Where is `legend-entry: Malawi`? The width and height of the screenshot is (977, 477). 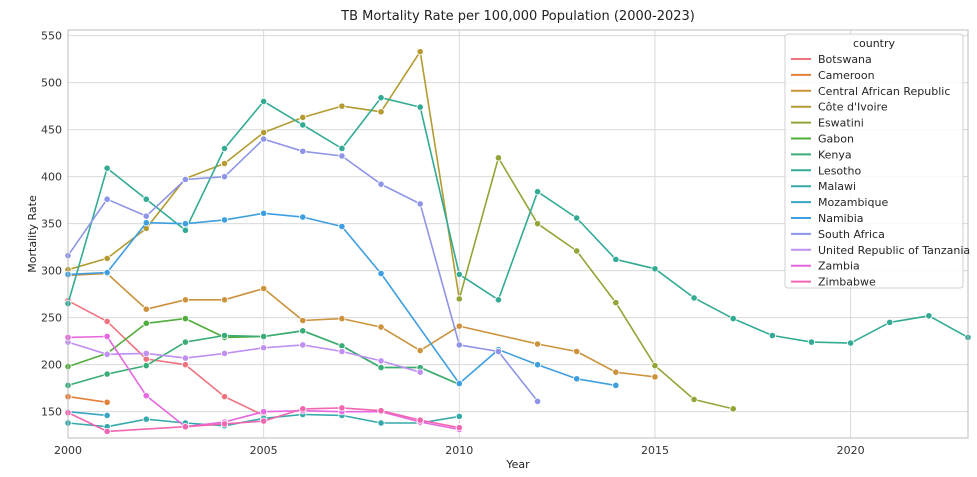
legend-entry: Malawi is located at coordinates (837, 186).